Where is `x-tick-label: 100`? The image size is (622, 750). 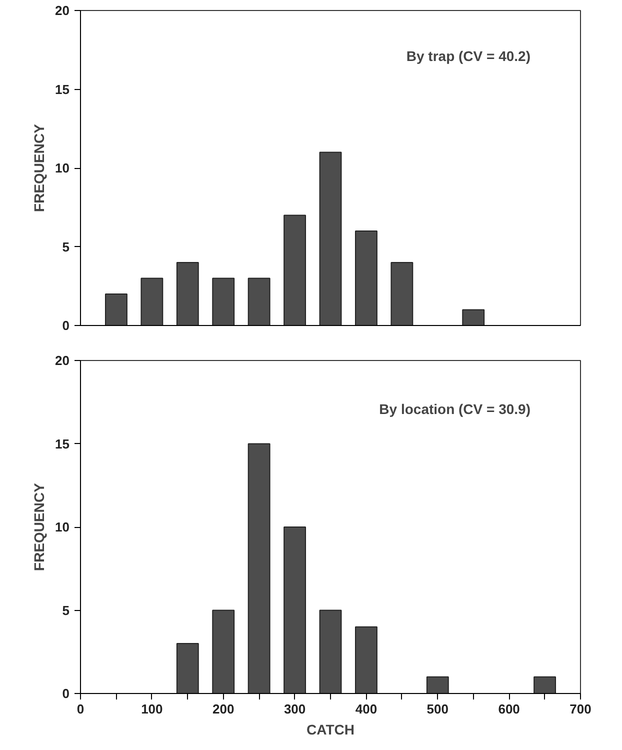
x-tick-label: 100 is located at coordinates (152, 709).